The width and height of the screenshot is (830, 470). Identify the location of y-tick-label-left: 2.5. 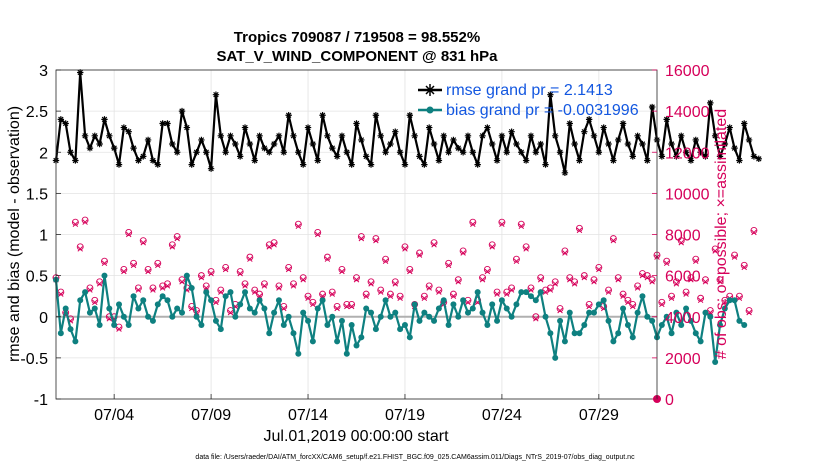
(37, 112).